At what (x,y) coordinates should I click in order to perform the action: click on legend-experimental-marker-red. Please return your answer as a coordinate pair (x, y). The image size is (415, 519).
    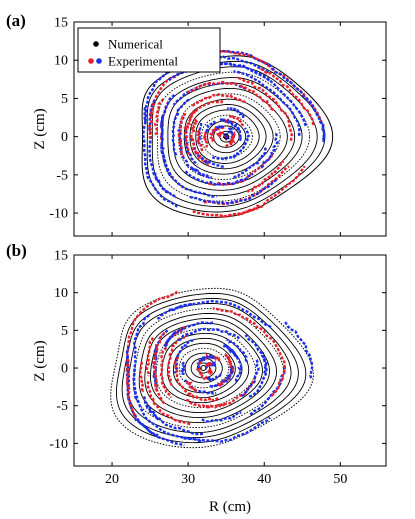
    Looking at the image, I should click on (91, 61).